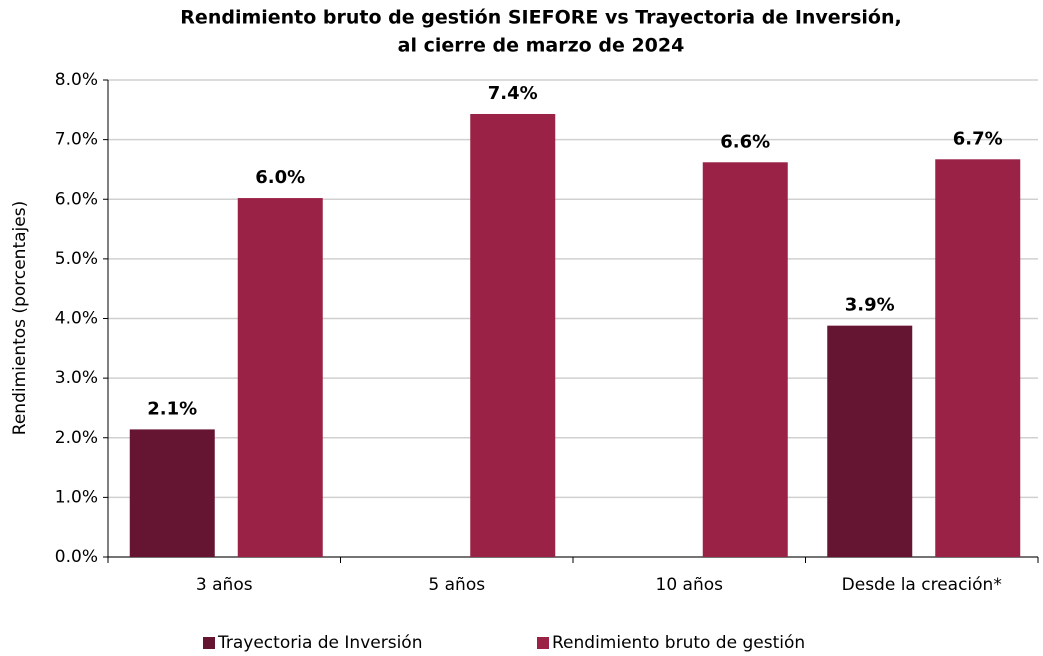 The width and height of the screenshot is (1043, 656). I want to click on legend-label: Rendimiento bruto de gestión, so click(678, 643).